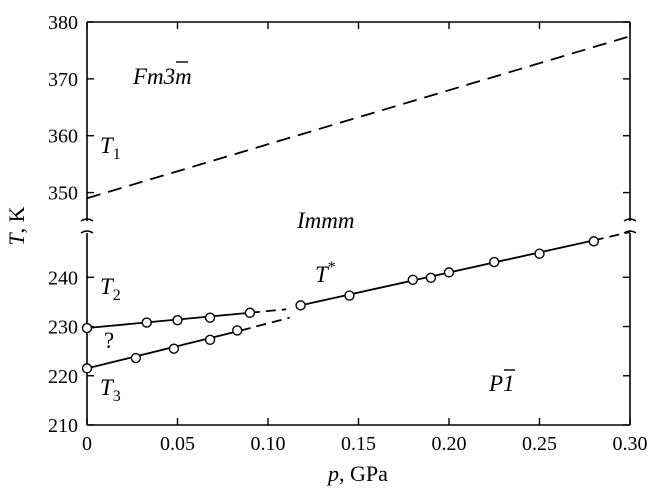 Image resolution: width=656 pixels, height=490 pixels. What do you see at coordinates (168, 320) in the screenshot?
I see `line-T2` at bounding box center [168, 320].